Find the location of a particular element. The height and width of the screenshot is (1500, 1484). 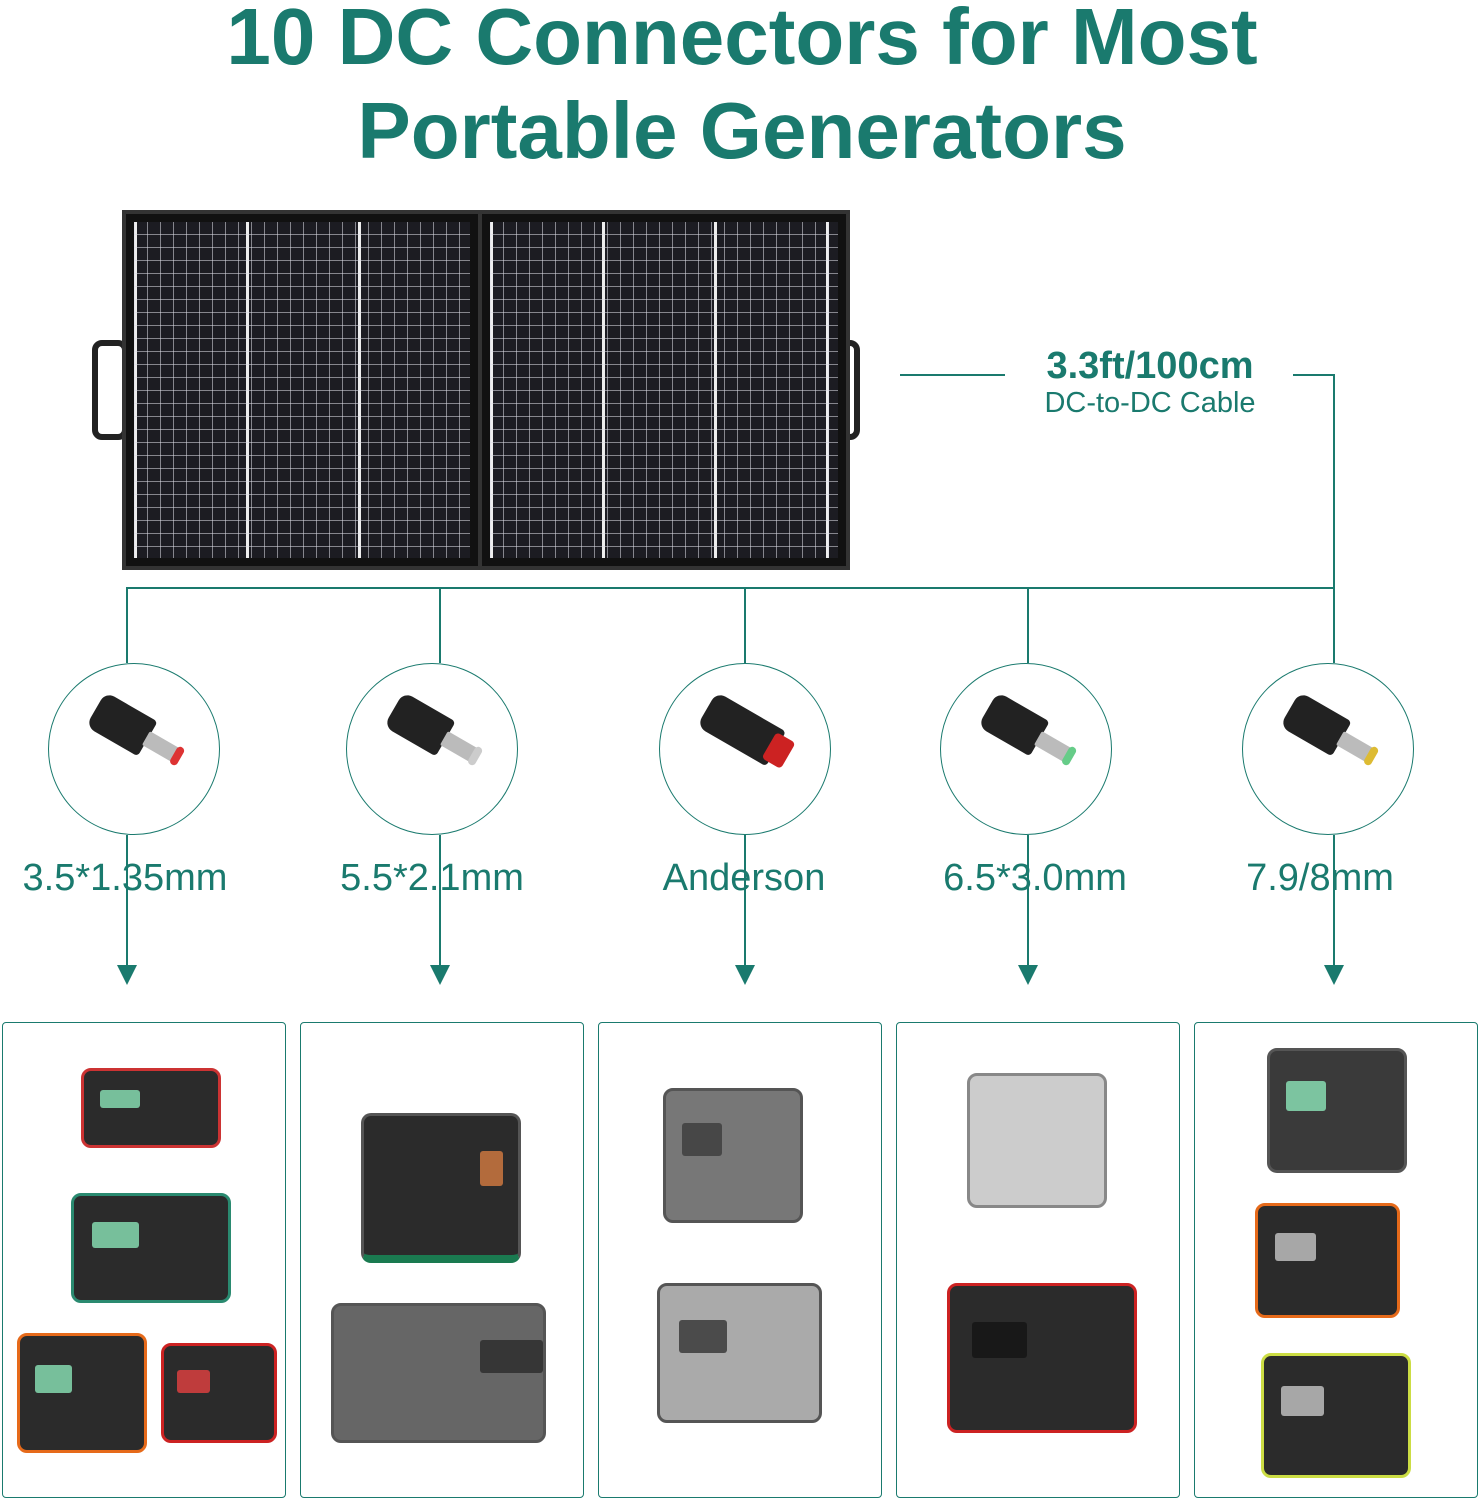

connector-label-2: 5.5*2.1mm is located at coordinates (432, 878).